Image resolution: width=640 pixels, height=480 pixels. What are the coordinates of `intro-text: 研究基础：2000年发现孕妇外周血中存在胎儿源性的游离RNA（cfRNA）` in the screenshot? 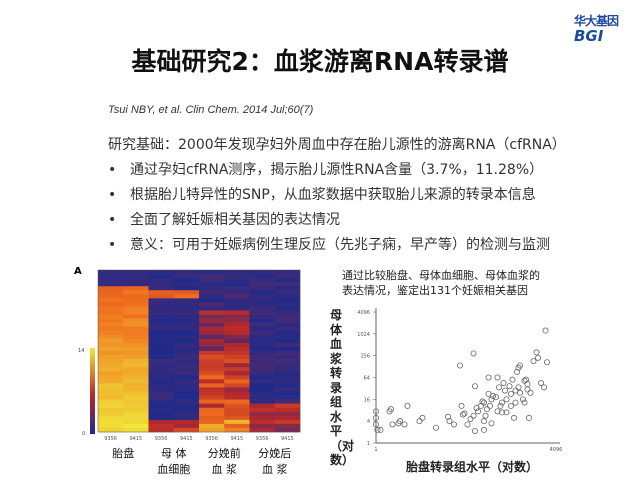 It's located at (337, 145).